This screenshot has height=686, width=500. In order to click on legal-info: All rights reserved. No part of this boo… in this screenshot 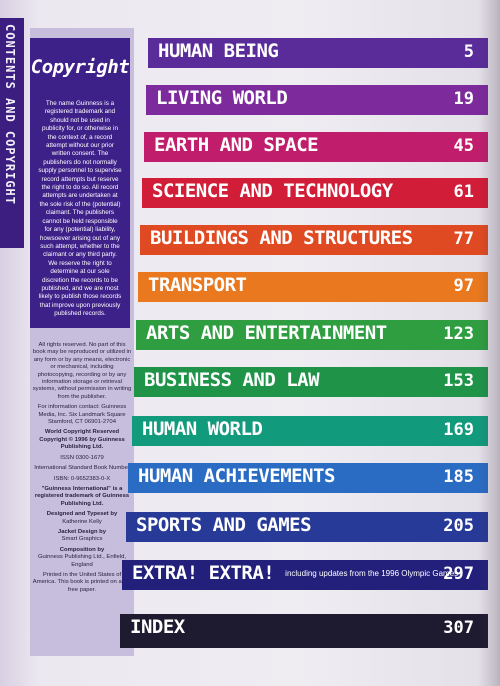, I will do `click(82, 469)`.